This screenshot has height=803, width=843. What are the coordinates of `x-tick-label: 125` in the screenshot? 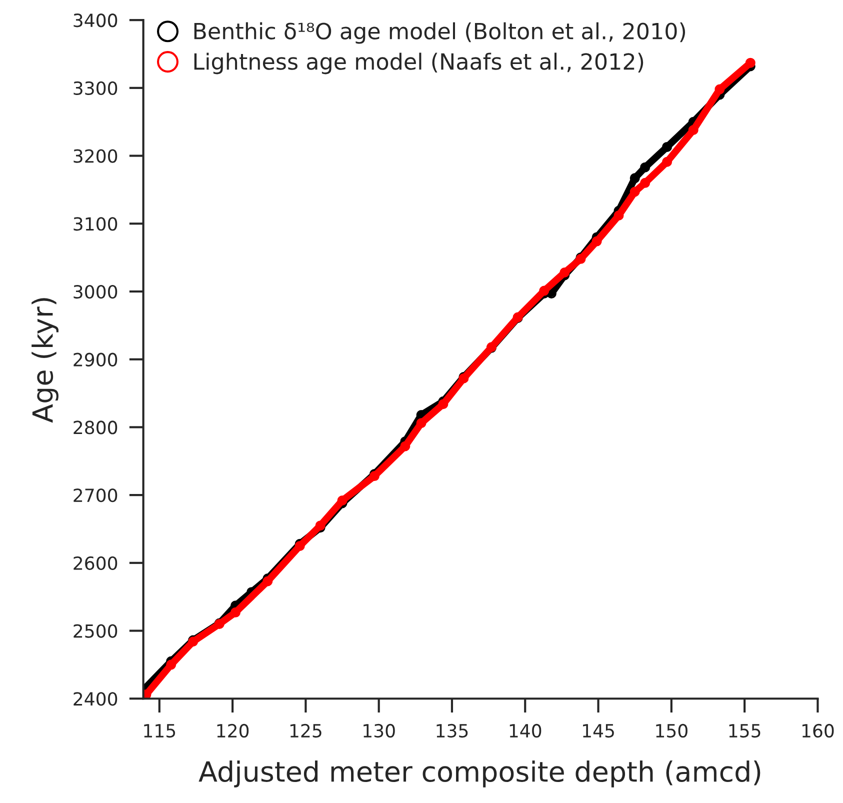 It's located at (306, 731).